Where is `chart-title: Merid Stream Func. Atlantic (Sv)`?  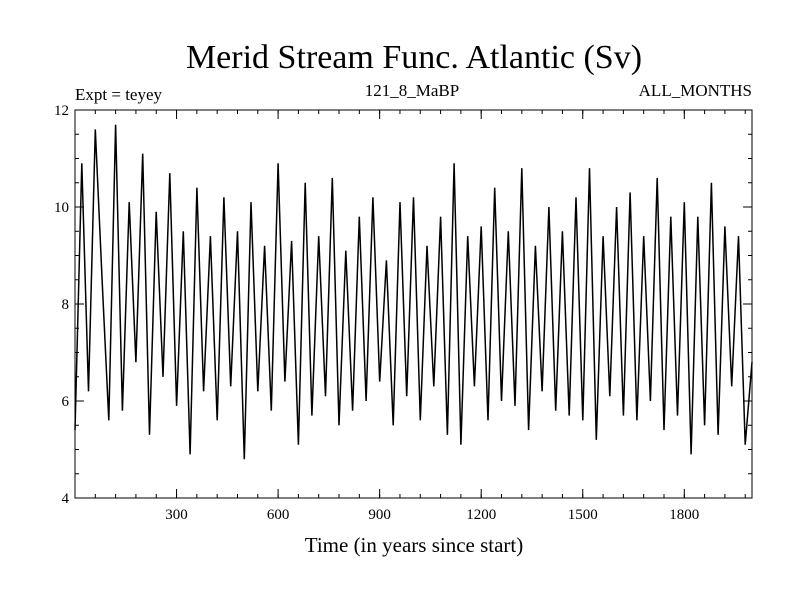 chart-title: Merid Stream Func. Atlantic (Sv) is located at coordinates (414, 57).